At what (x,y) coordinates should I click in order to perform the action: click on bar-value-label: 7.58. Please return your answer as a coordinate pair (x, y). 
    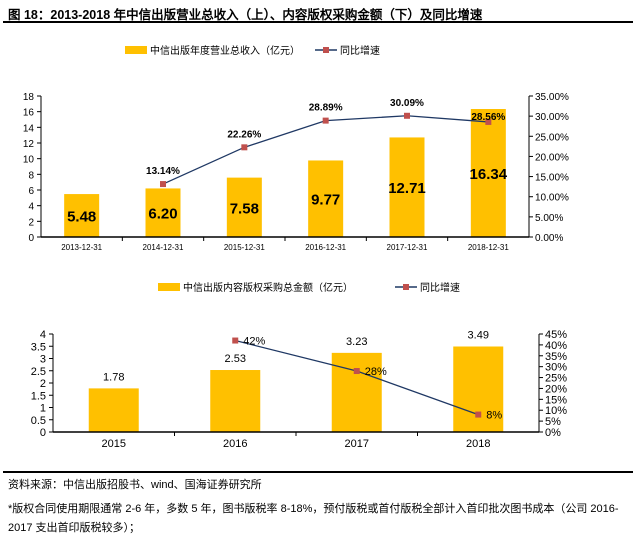
    Looking at the image, I should click on (244, 208).